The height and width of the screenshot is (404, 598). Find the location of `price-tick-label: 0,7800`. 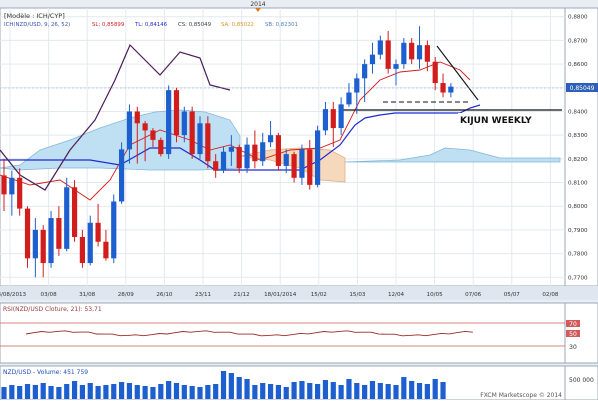

price-tick-label: 0,7800 is located at coordinates (578, 255).